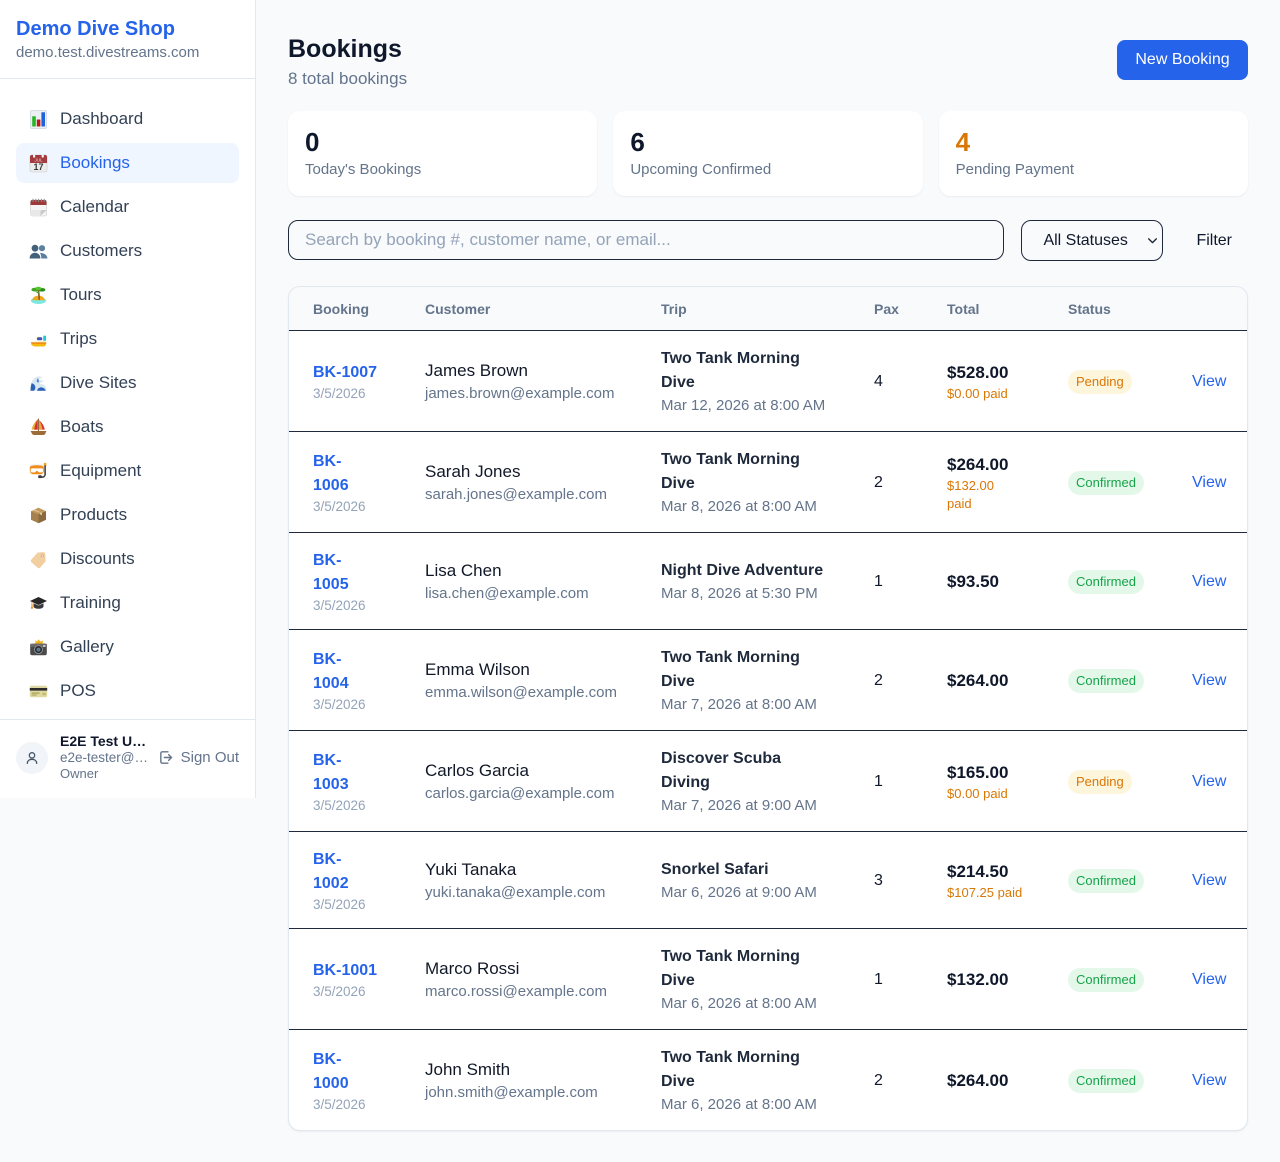 This screenshot has width=1280, height=1162. What do you see at coordinates (38, 159) in the screenshot?
I see `svg-text: JUL` at bounding box center [38, 159].